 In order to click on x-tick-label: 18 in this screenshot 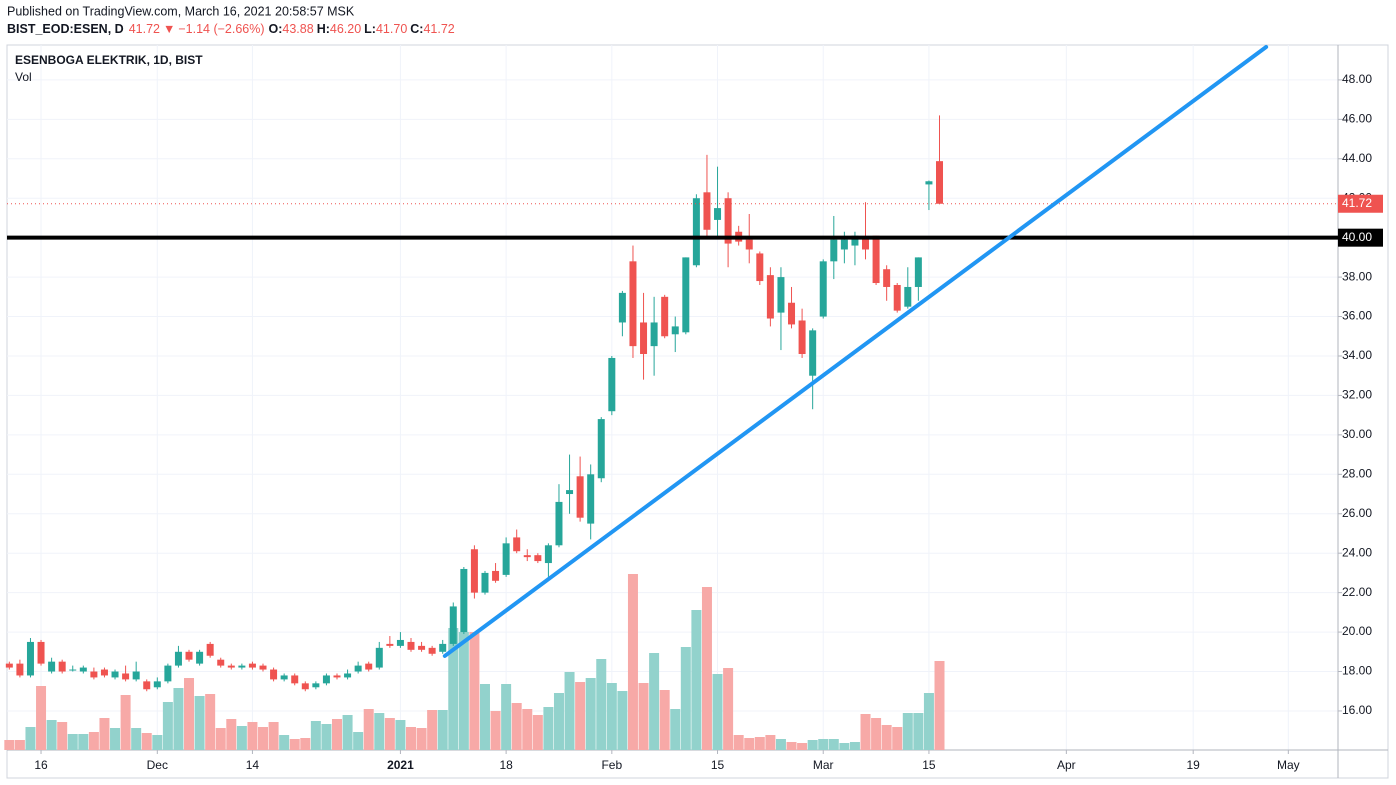, I will do `click(506, 765)`.